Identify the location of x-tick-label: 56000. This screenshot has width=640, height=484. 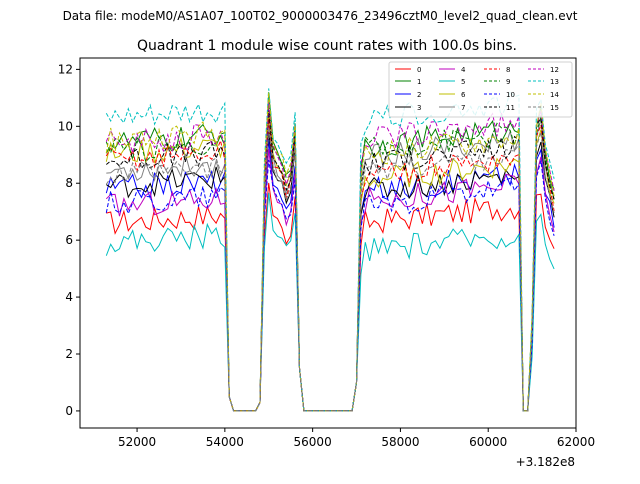
(313, 442).